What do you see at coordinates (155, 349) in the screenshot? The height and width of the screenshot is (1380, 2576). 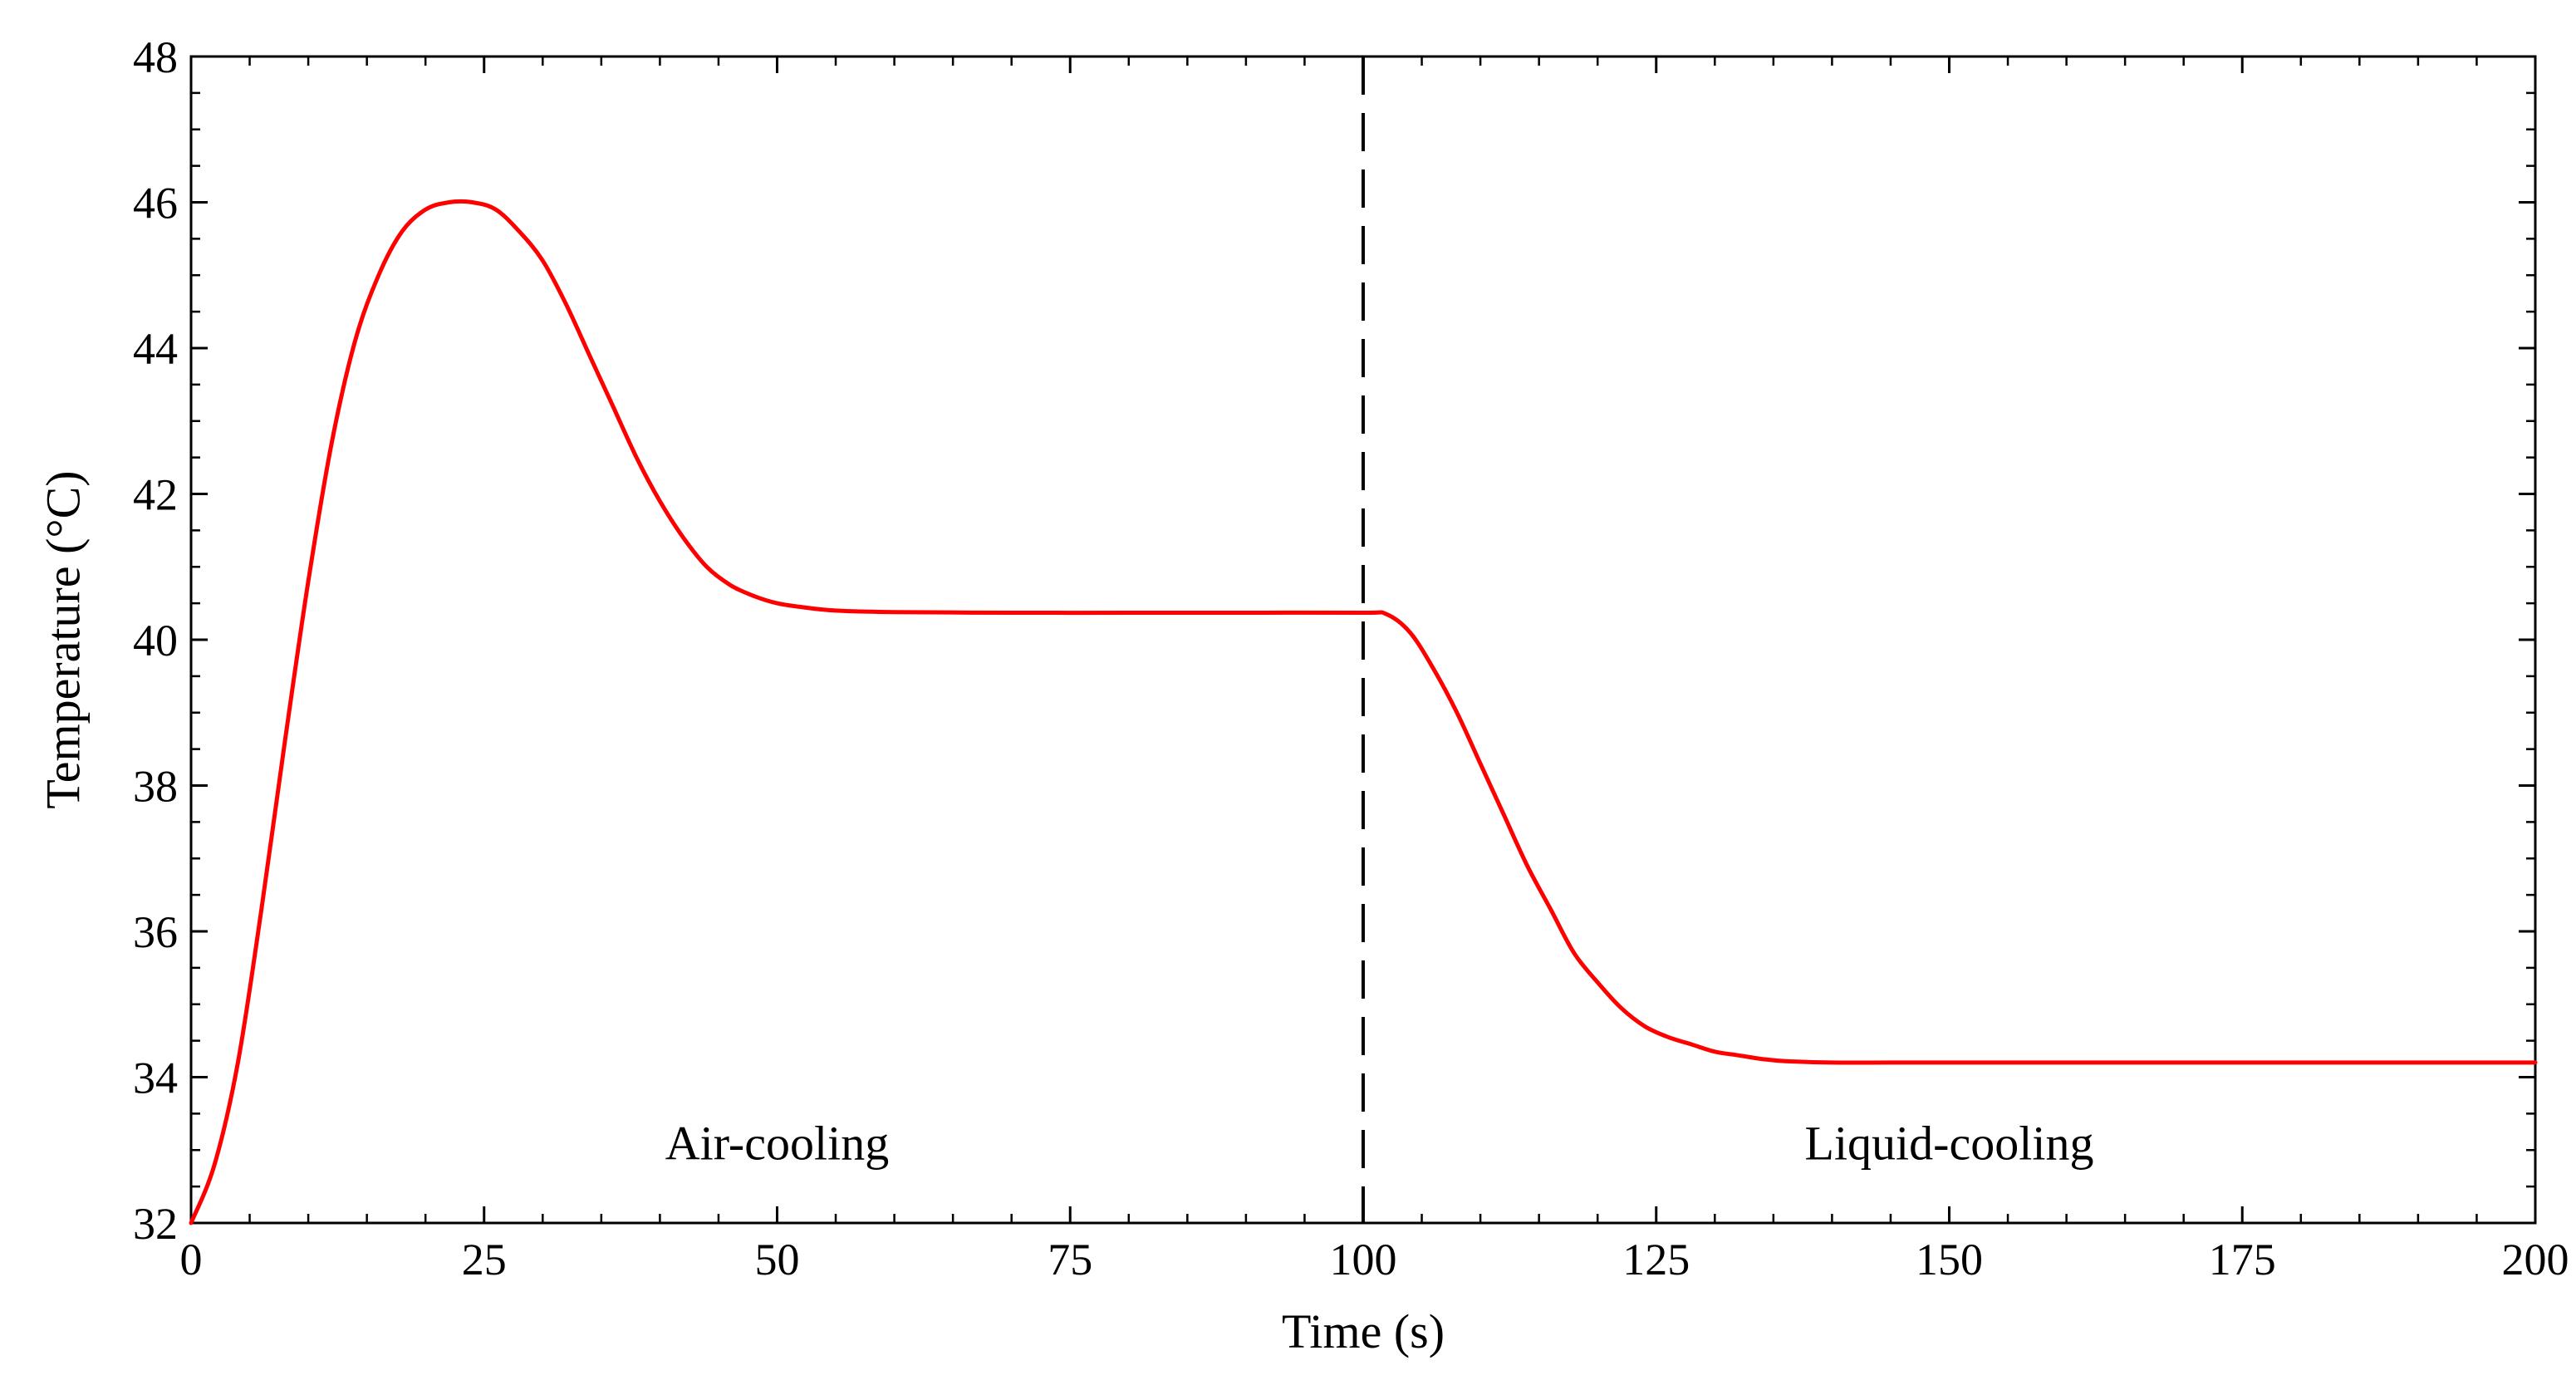 I see `y-tick-label: 44` at bounding box center [155, 349].